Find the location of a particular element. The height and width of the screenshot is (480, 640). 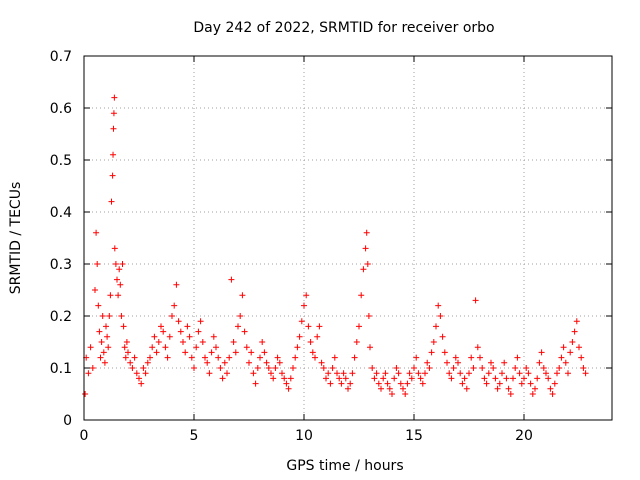

x-tick-label: 0 is located at coordinates (84, 436).